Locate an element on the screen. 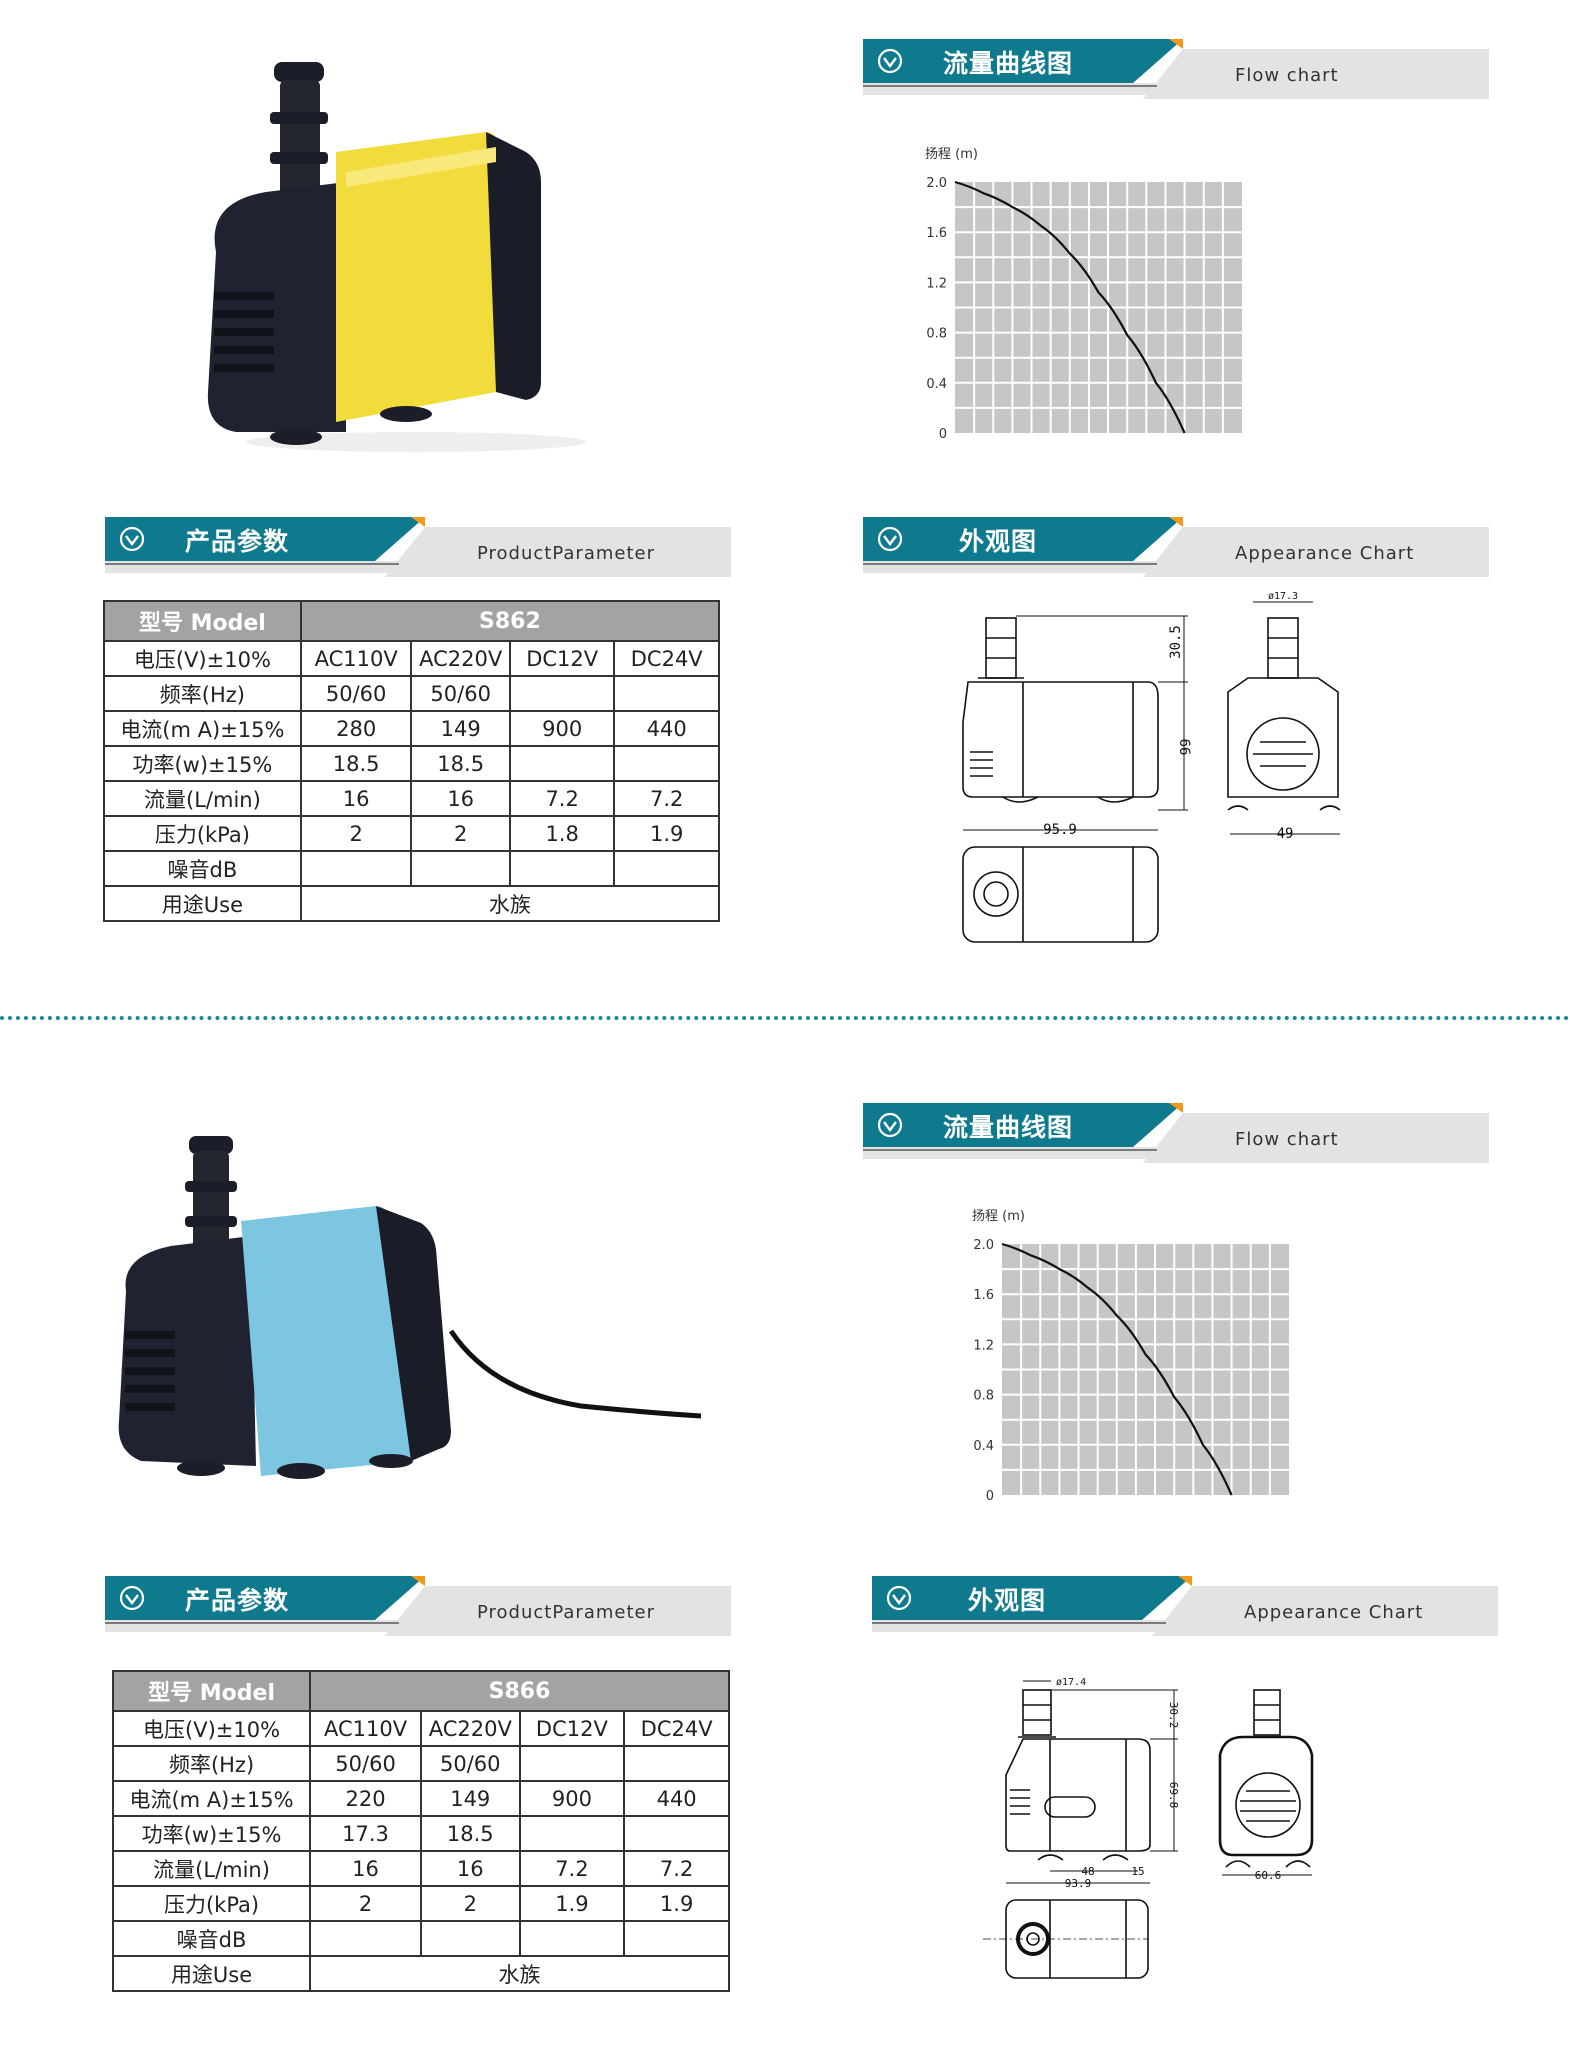 The height and width of the screenshot is (2050, 1570). header-title-en: Appearance Chart is located at coordinates (1325, 553).